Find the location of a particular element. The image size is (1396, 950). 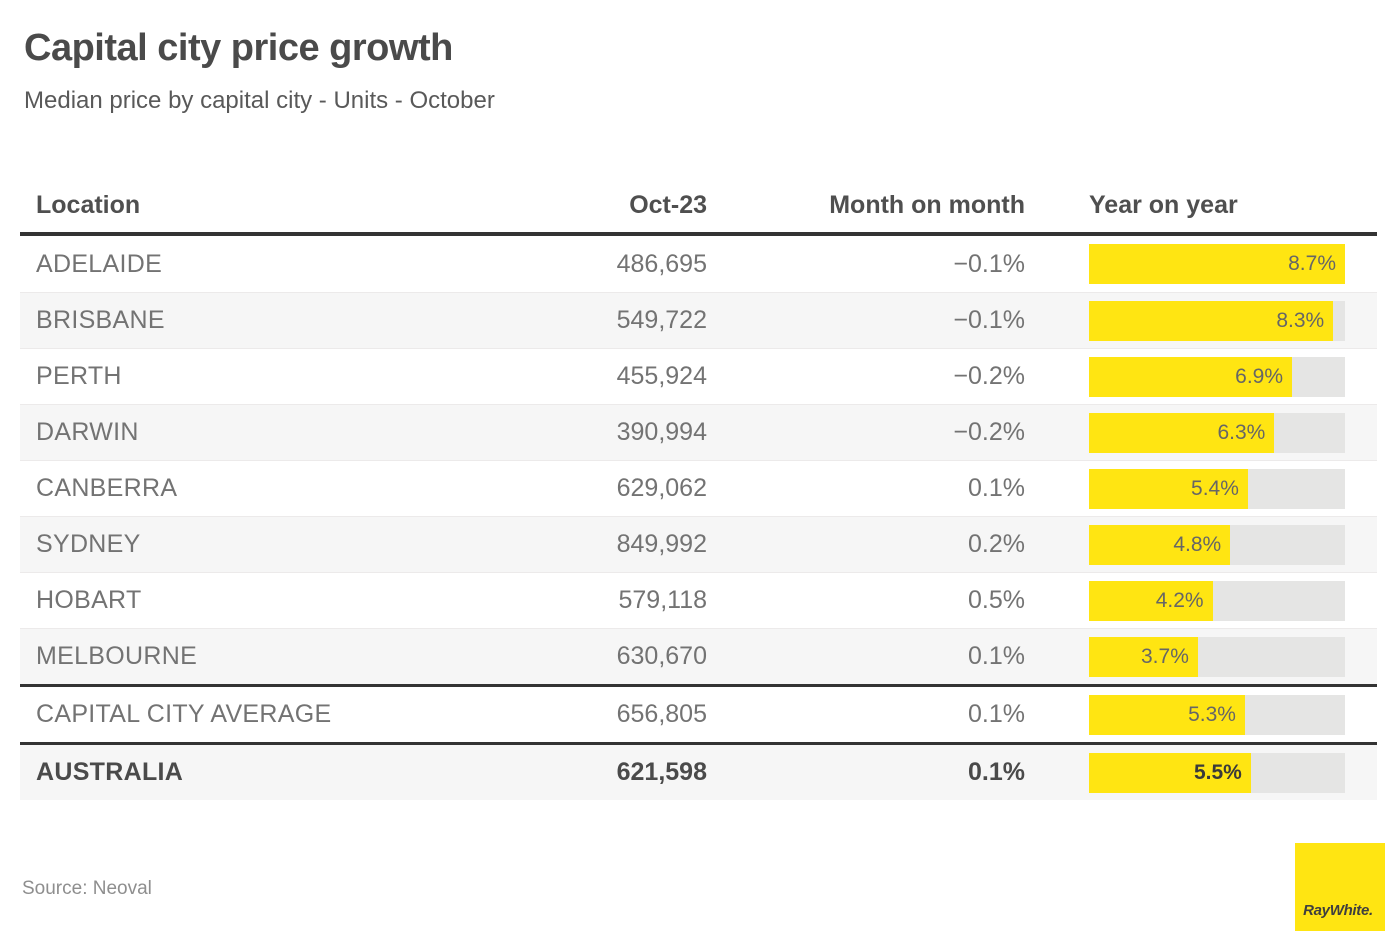

year-on-year-cell: 5.3% is located at coordinates (1201, 714).